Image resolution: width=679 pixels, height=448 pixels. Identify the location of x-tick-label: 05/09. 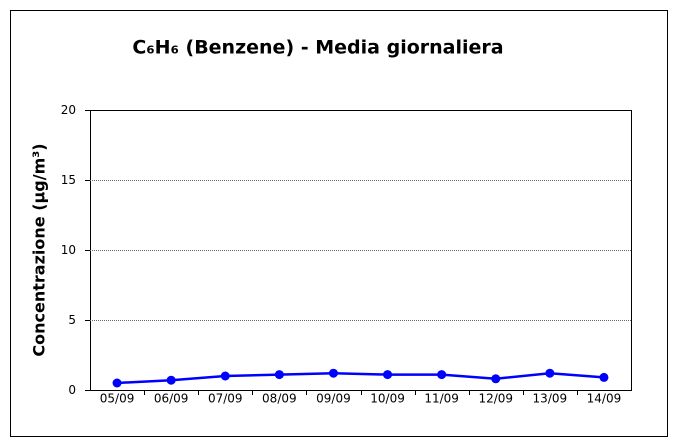
(117, 399).